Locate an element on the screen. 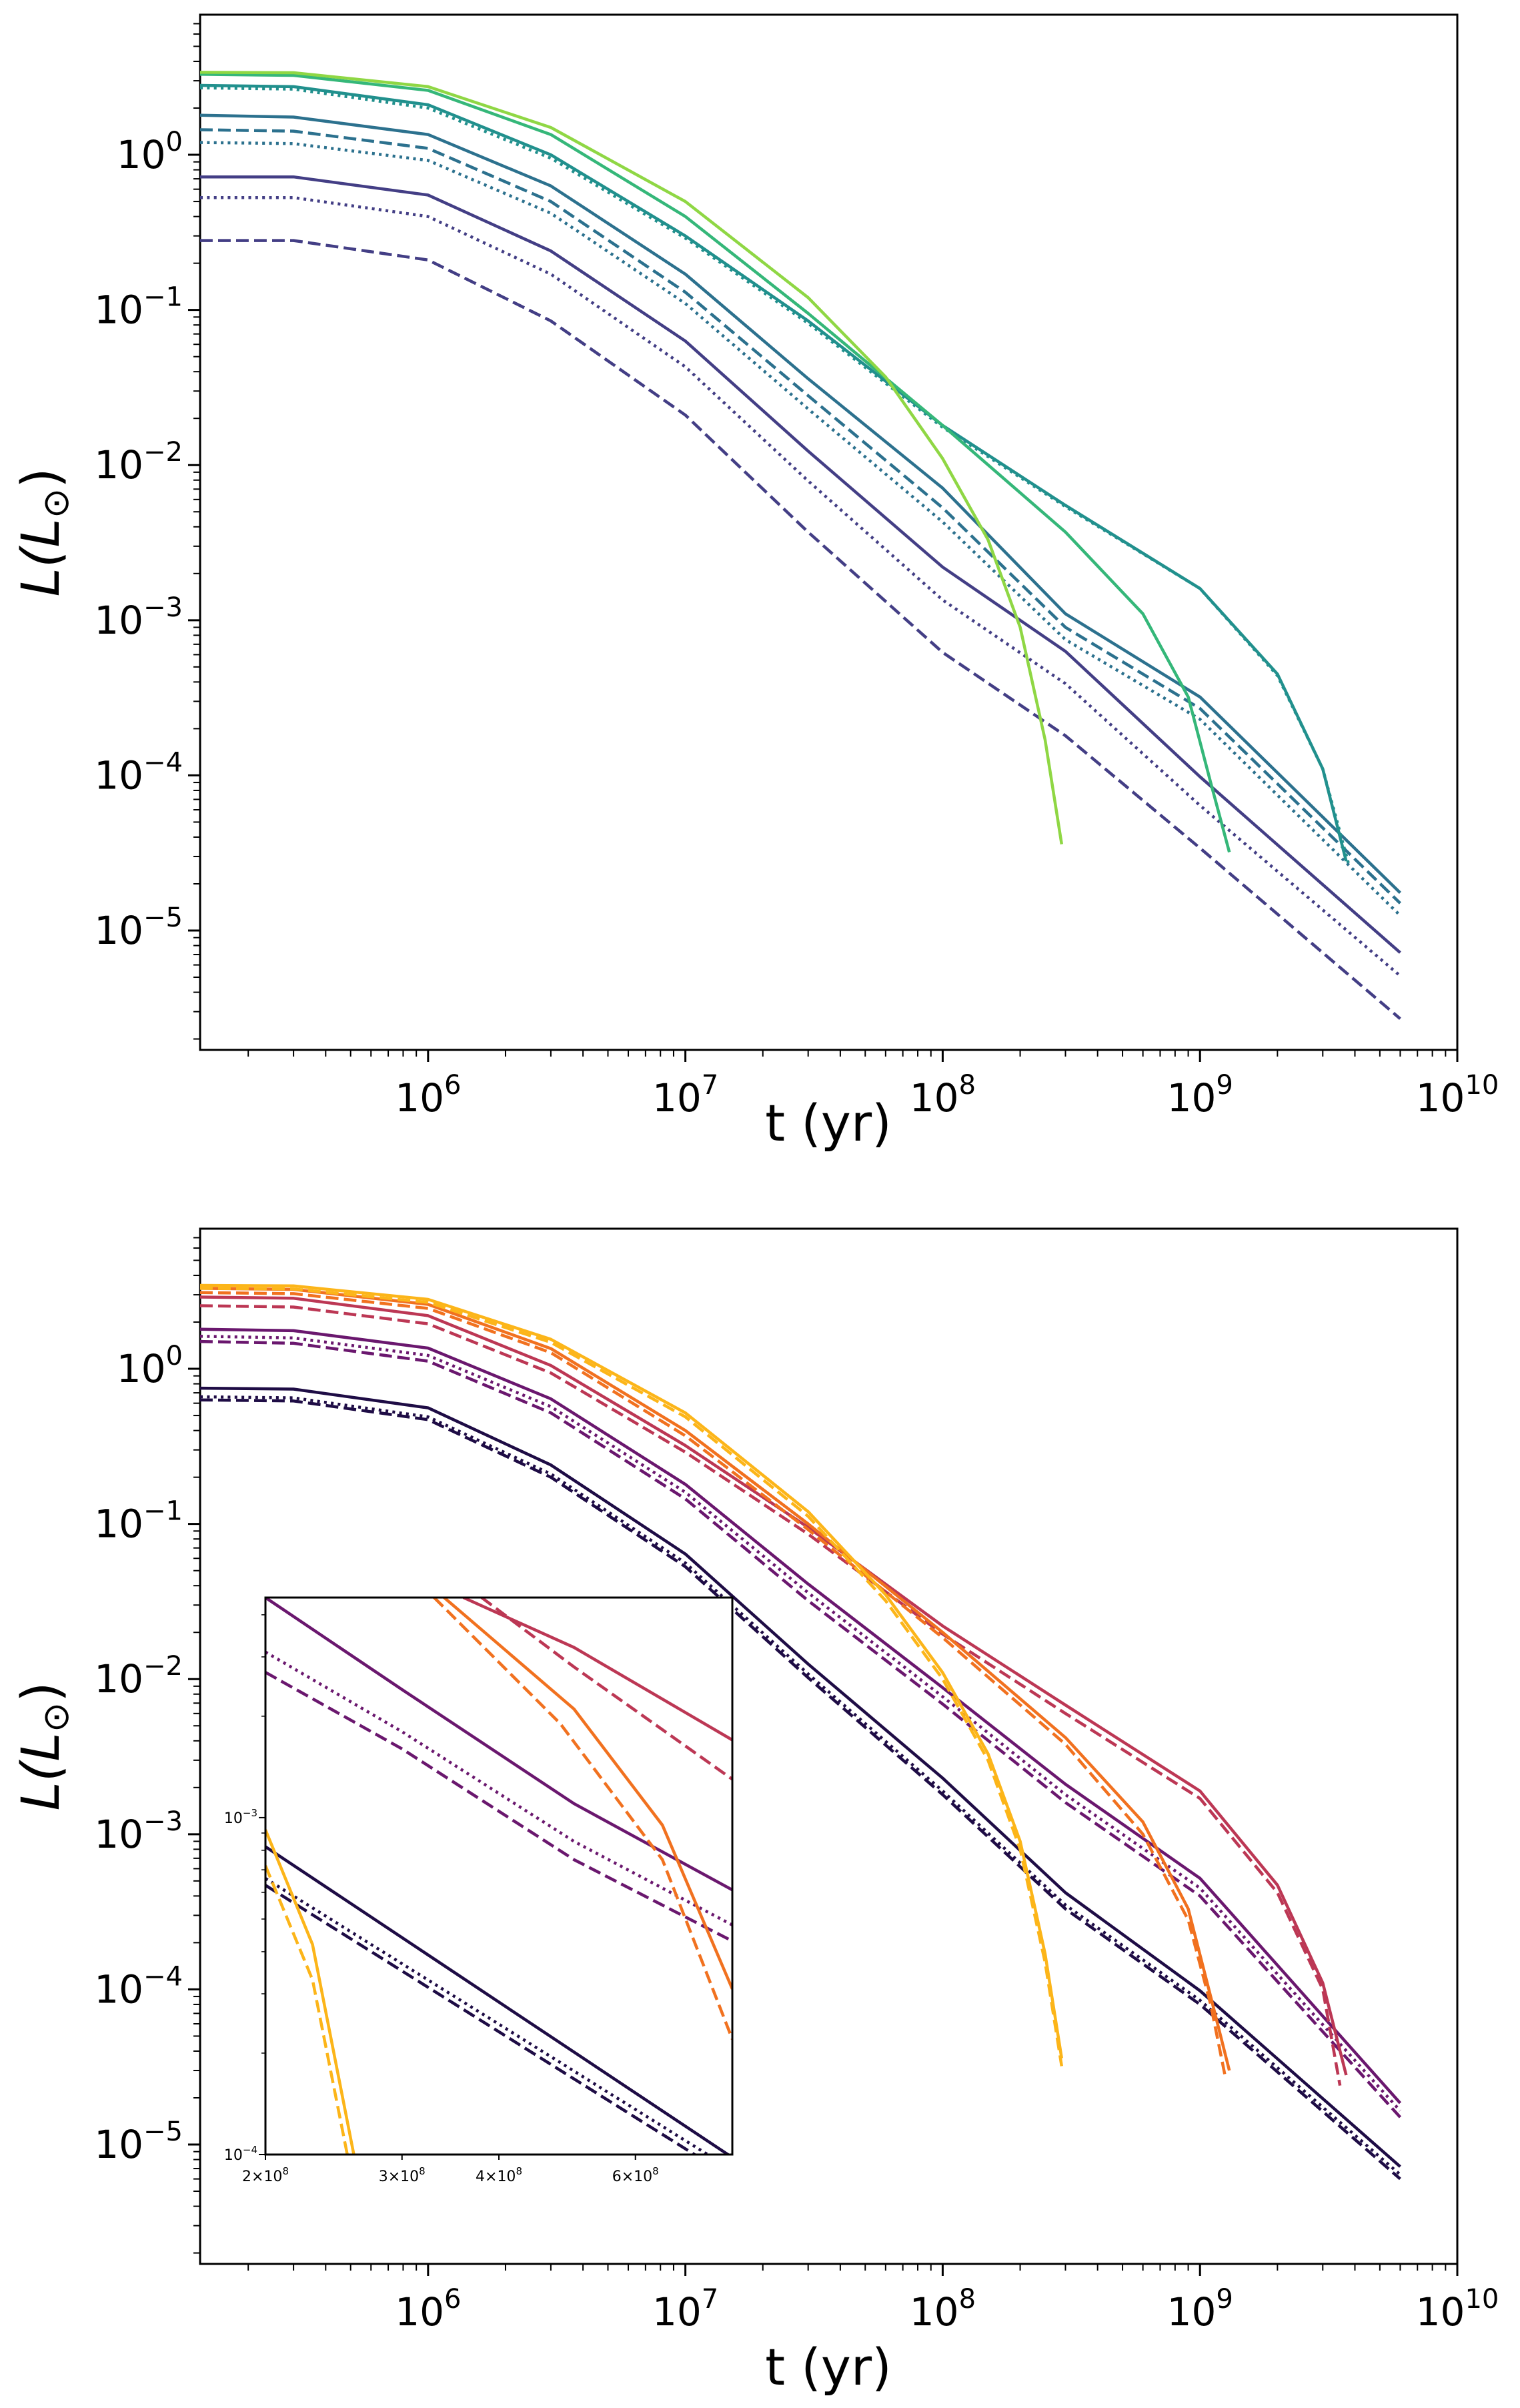 The width and height of the screenshot is (1520, 2408). x-tick-label: 10¹⁰ is located at coordinates (1457, 2309).